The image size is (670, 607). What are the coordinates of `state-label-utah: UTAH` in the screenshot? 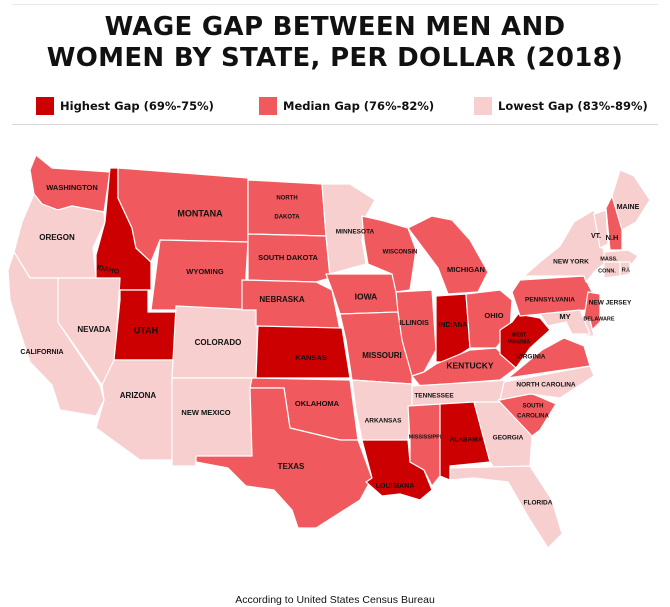 It's located at (146, 330).